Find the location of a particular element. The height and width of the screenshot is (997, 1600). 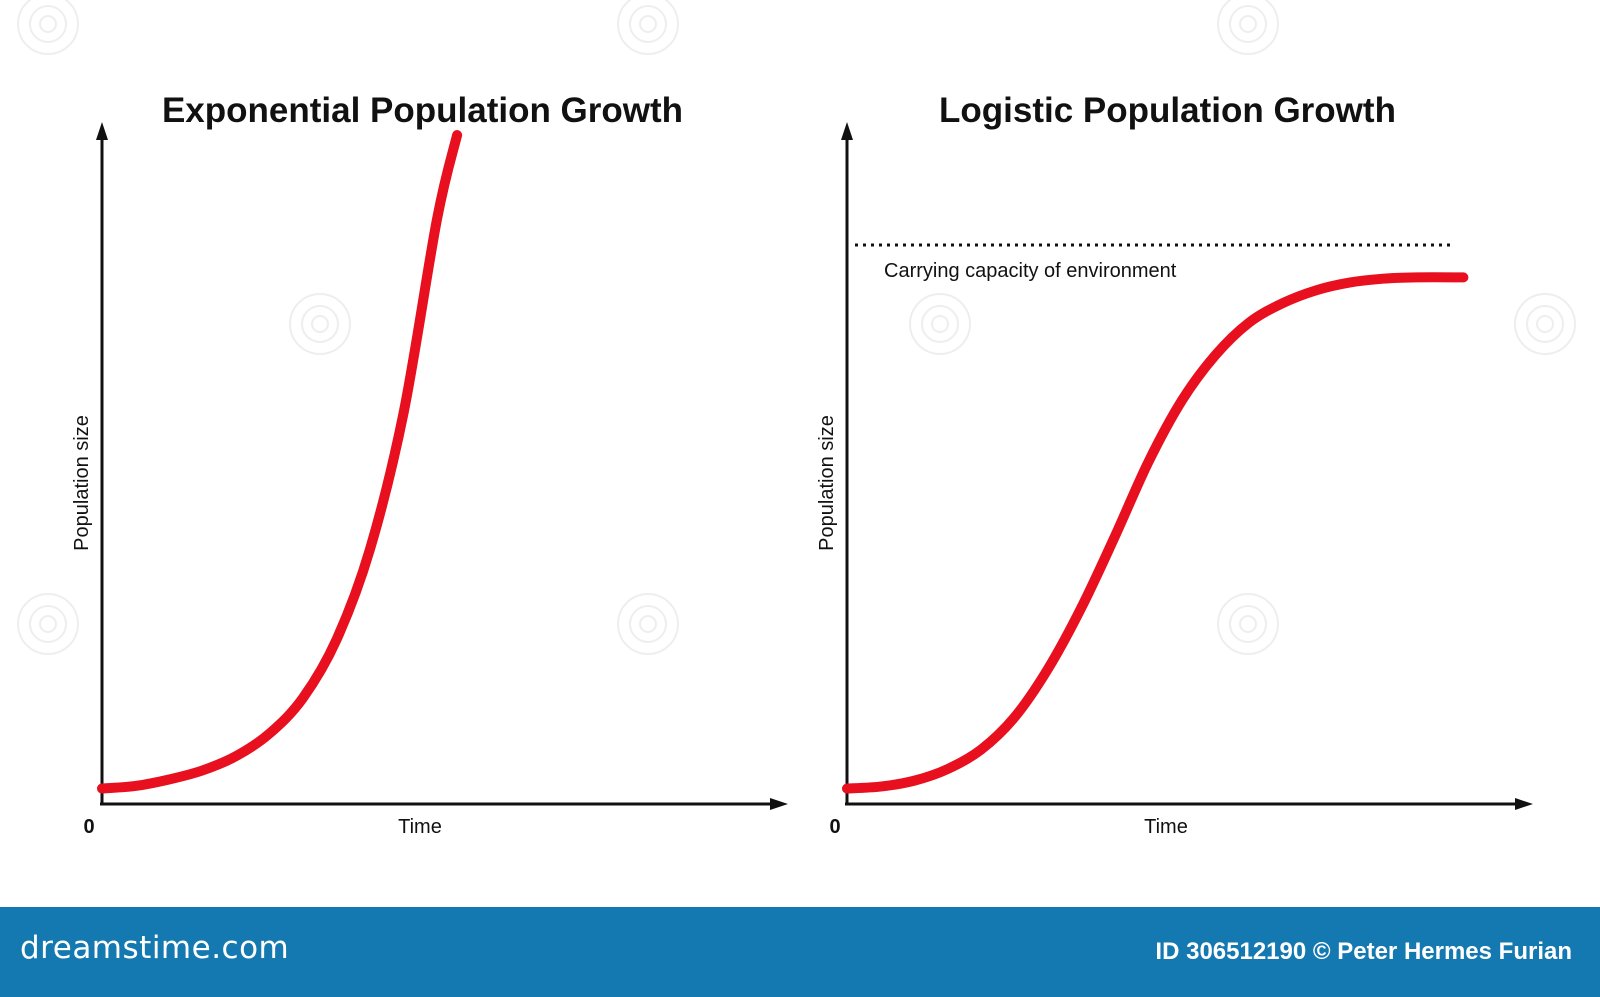

brand-logo: dreamstime.com is located at coordinates (155, 948).